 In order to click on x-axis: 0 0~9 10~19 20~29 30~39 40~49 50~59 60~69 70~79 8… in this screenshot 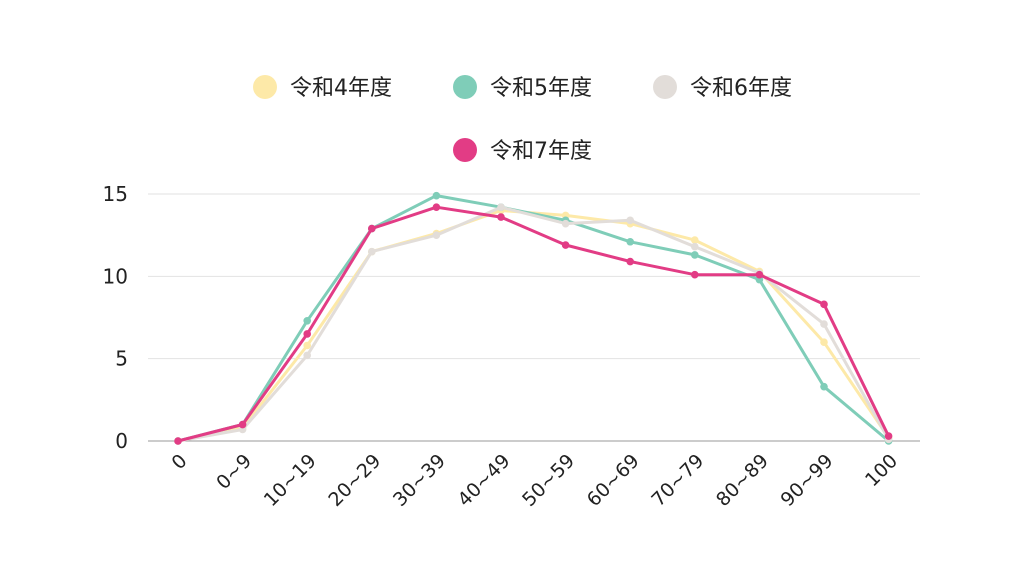, I will do `click(534, 480)`.